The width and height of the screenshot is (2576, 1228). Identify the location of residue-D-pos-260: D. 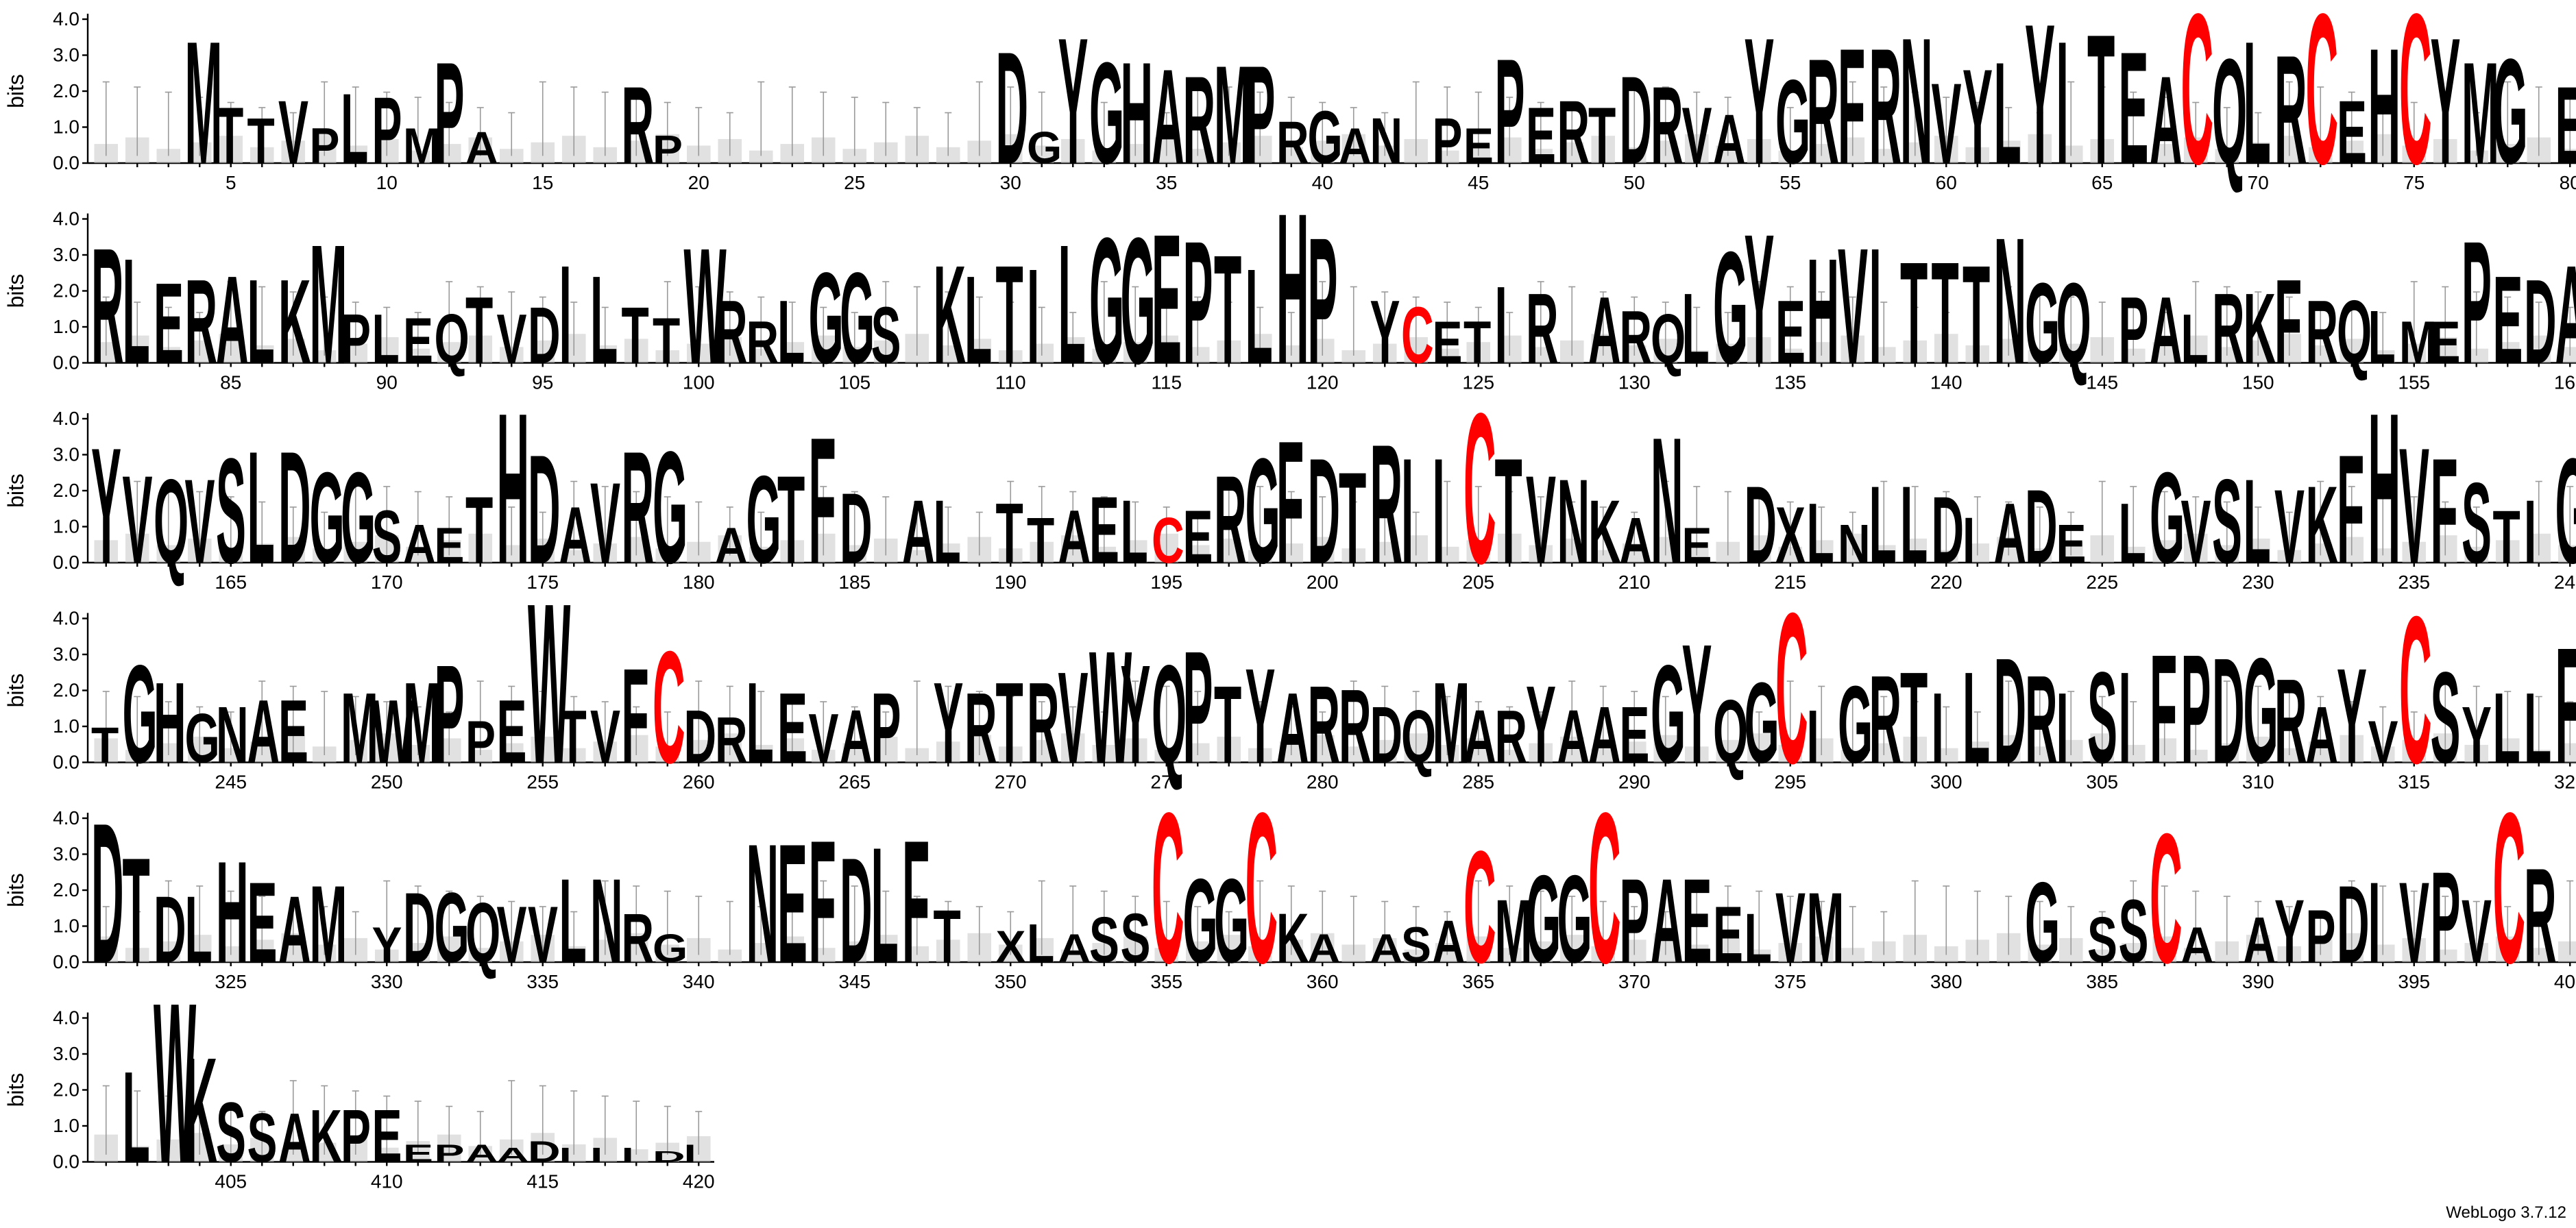
(700, 736).